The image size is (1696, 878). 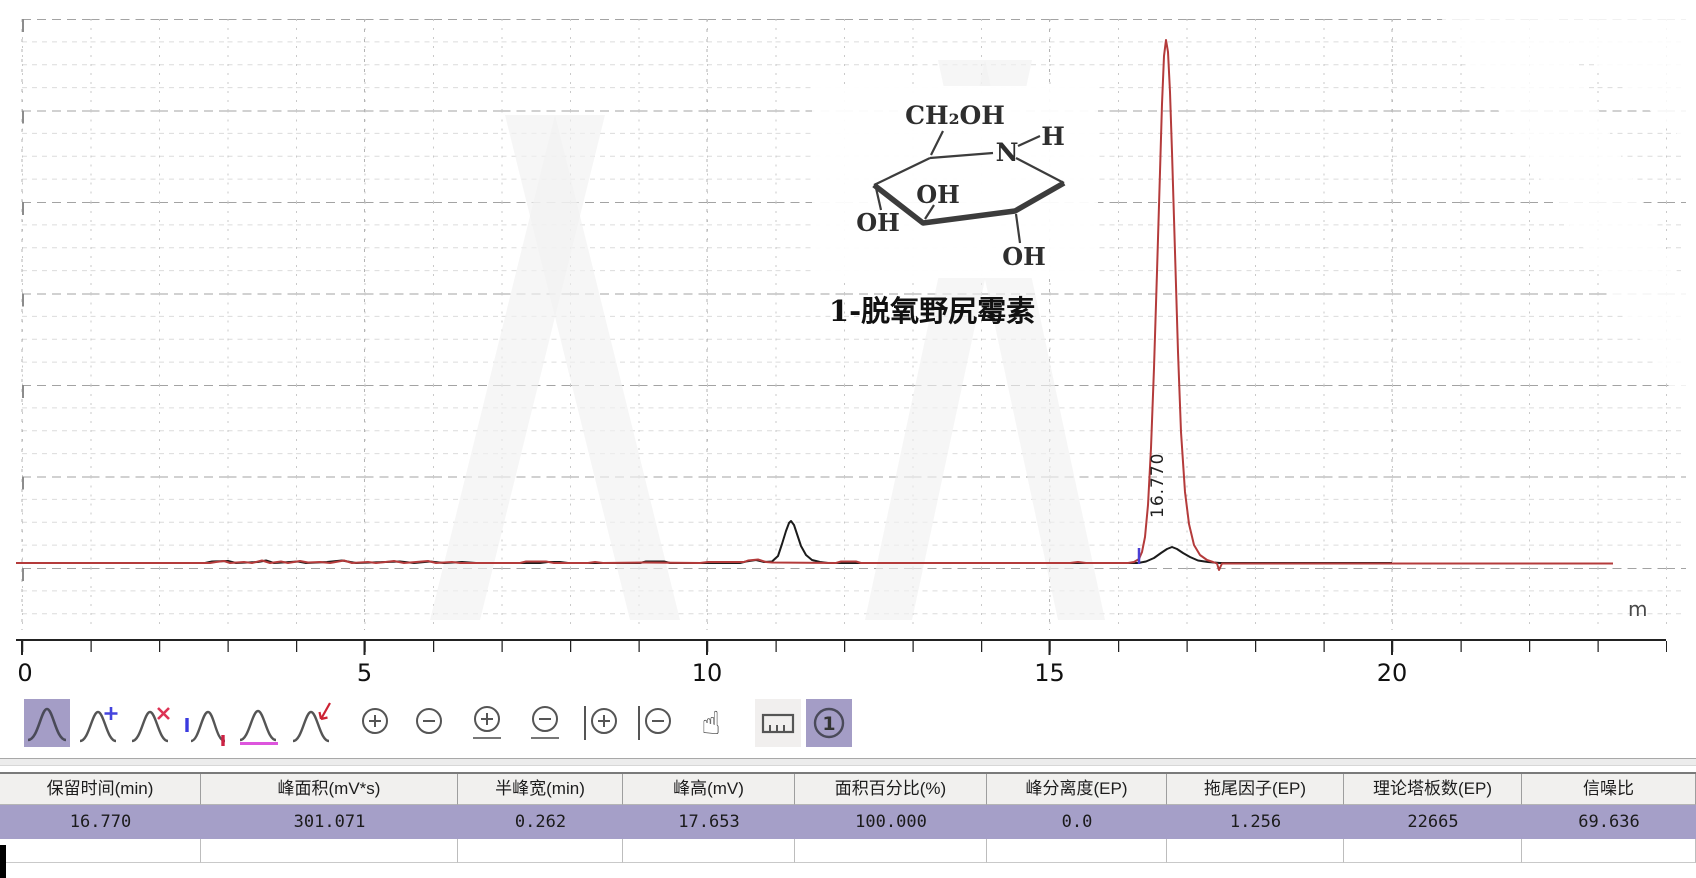 I want to click on zoom-in-x-icon, so click(x=487, y=722).